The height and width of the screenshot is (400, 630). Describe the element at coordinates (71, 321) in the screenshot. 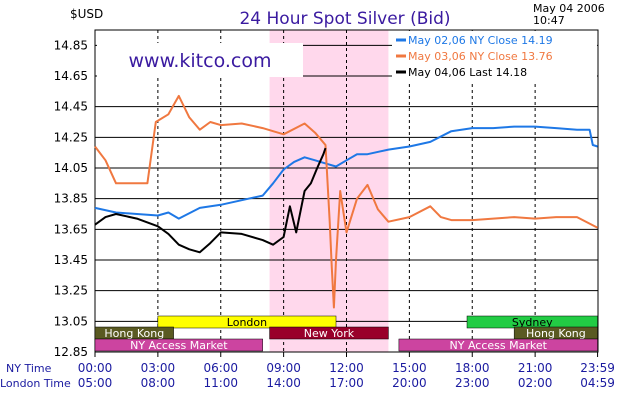

I see `y-tick-label: 13.05` at that location.